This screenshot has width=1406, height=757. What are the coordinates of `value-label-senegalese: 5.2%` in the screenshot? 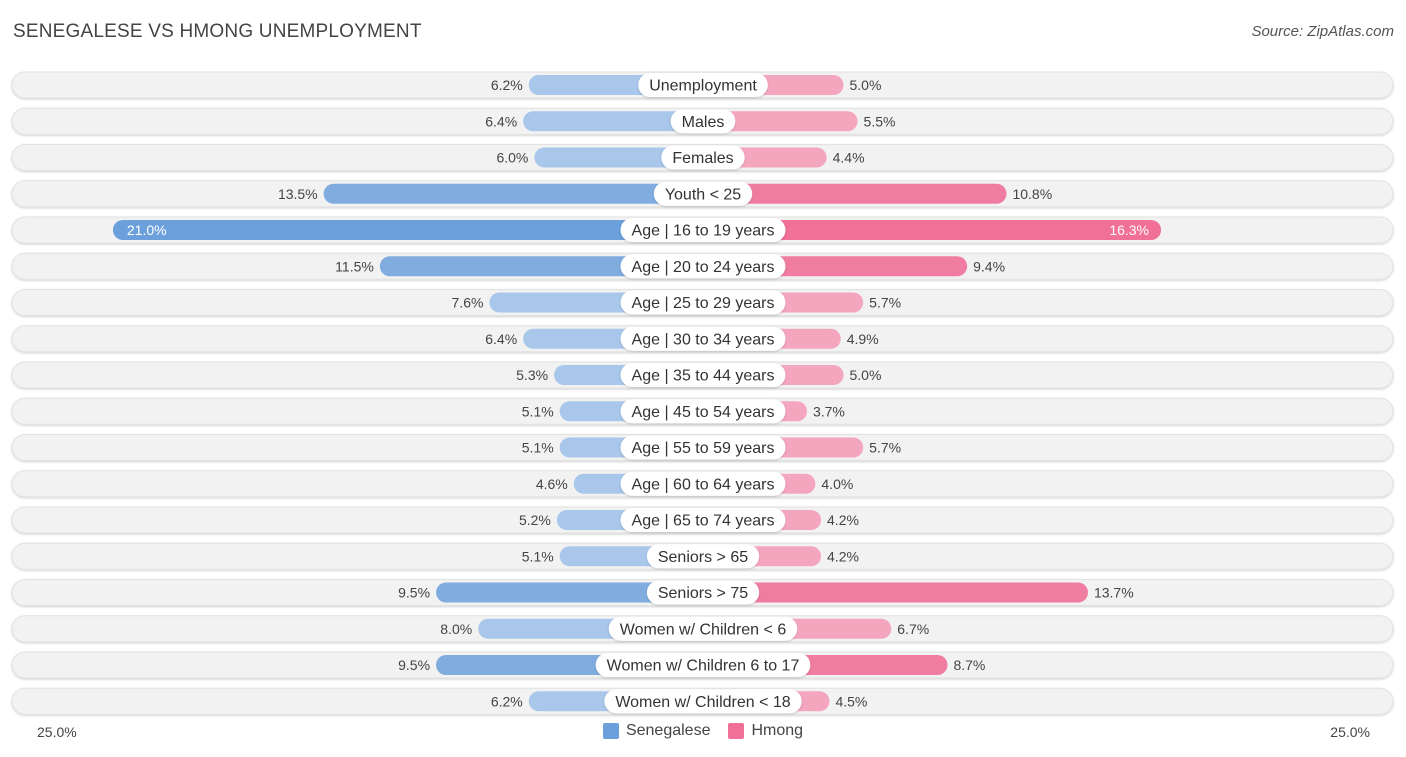 It's located at (535, 520).